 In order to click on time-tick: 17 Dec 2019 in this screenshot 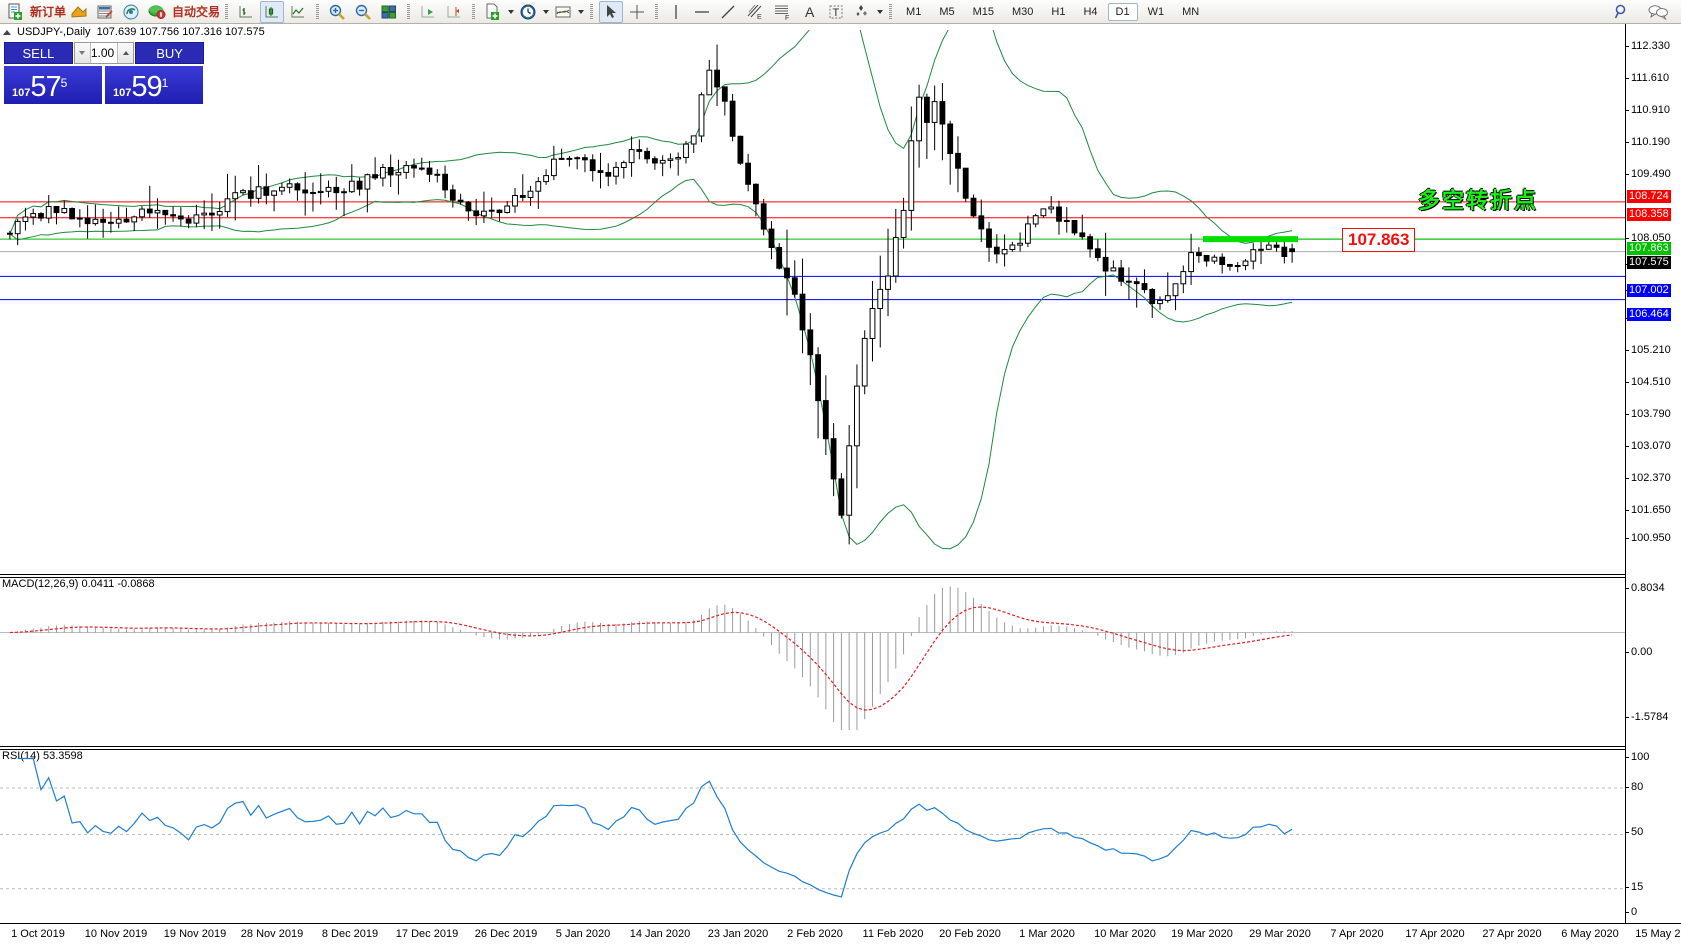, I will do `click(427, 934)`.